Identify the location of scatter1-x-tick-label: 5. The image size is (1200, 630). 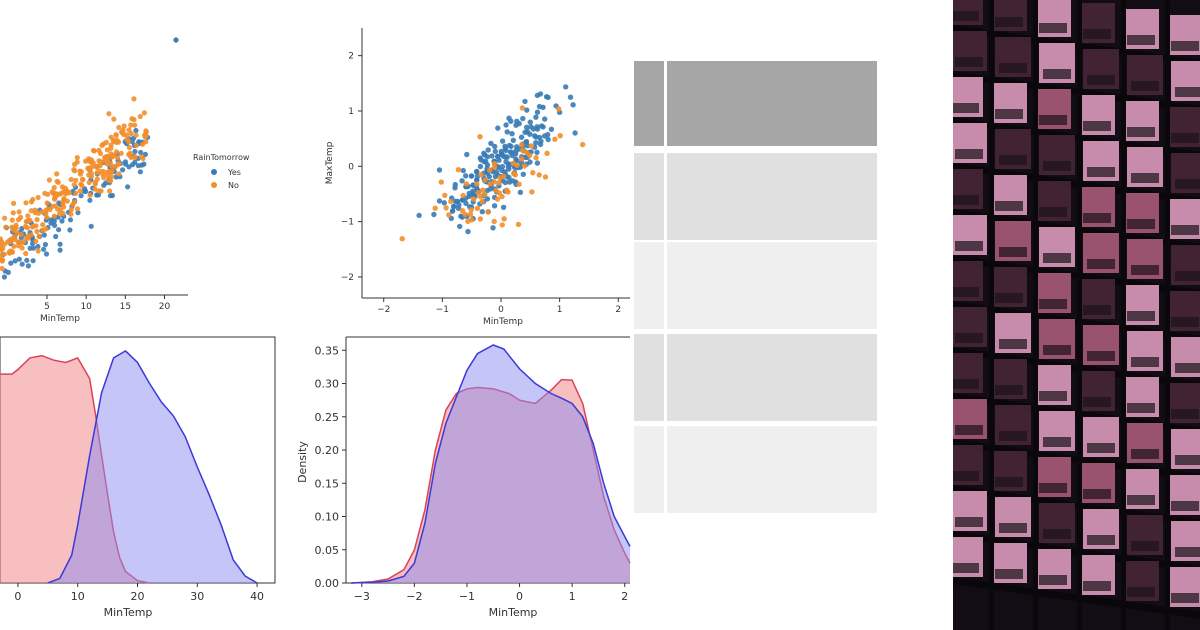
(47, 307).